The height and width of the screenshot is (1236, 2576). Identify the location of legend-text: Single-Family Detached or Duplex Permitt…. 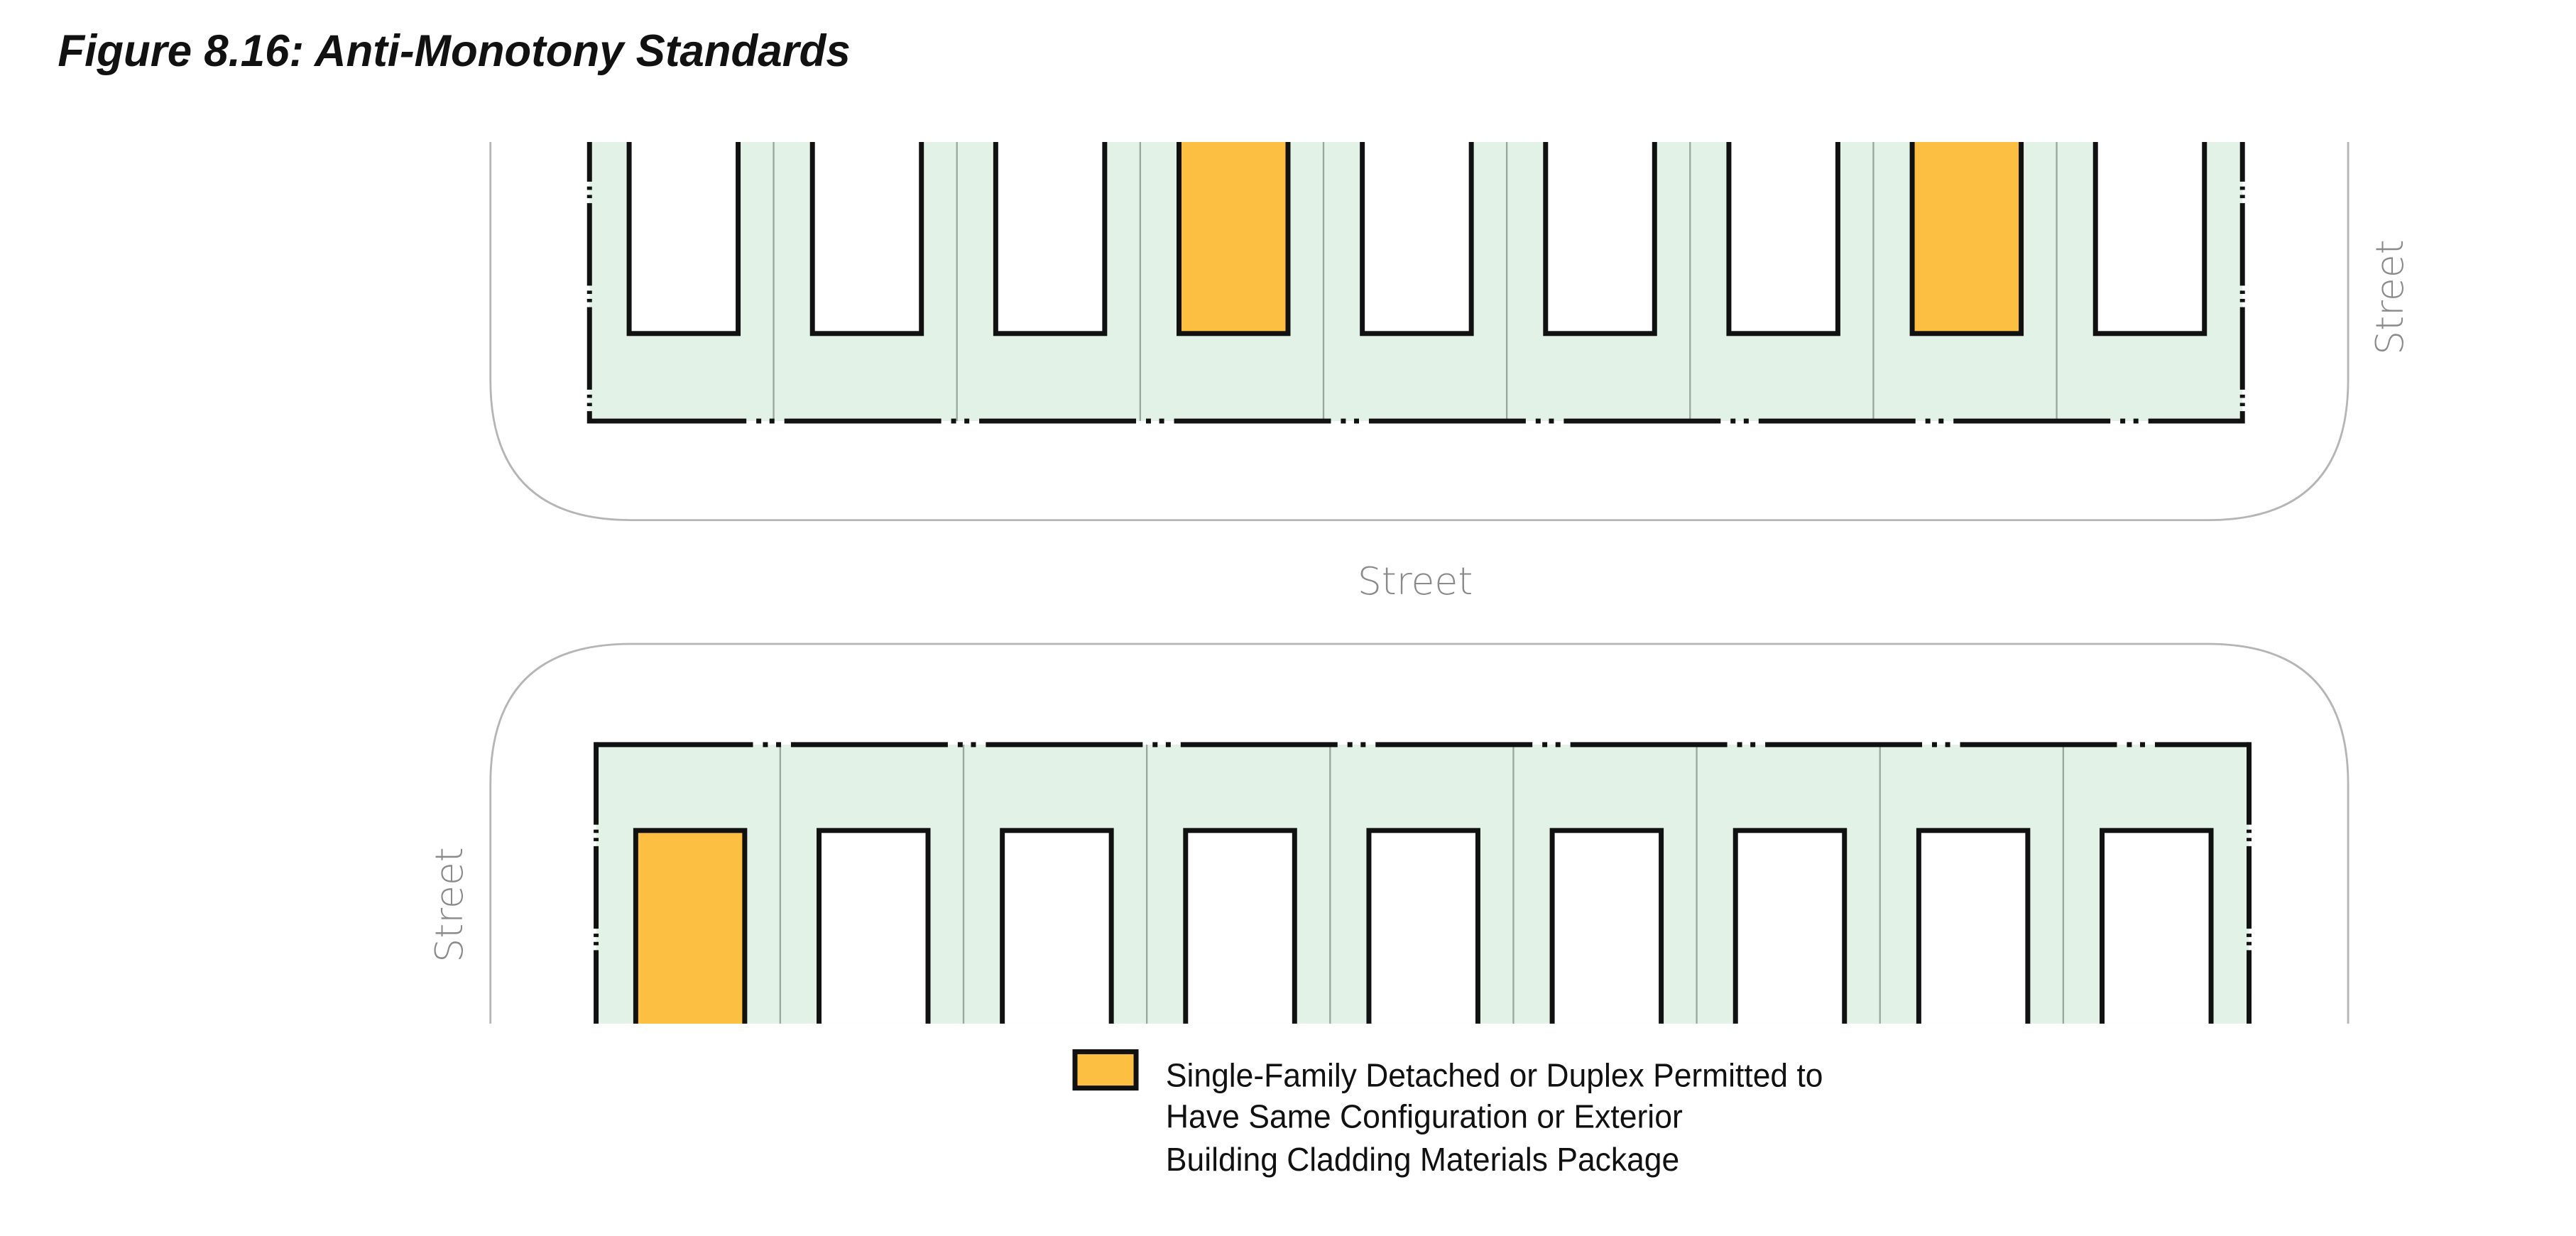
(1494, 1074).